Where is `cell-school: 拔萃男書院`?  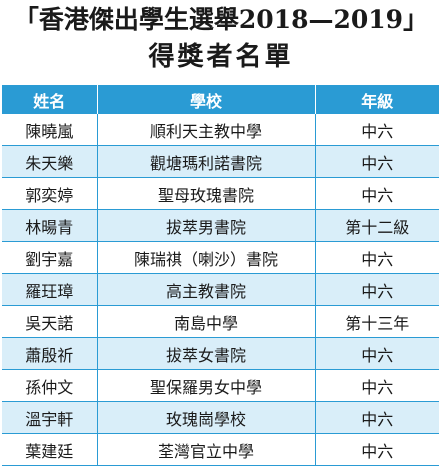
cell-school: 拔萃男書院 is located at coordinates (206, 225).